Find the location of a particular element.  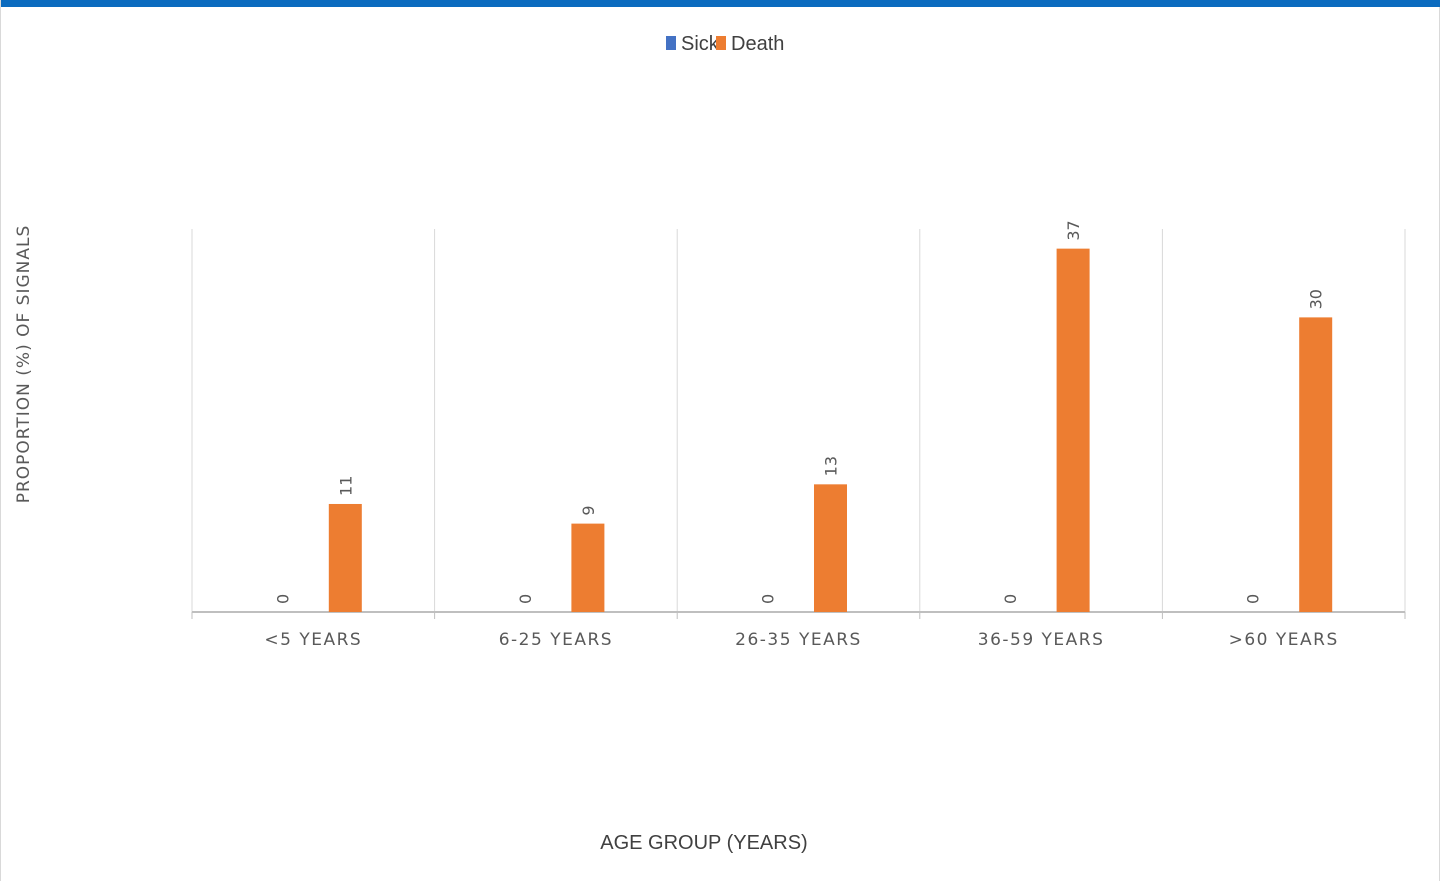

x-tick-label: >60 YEARS is located at coordinates (1284, 640).